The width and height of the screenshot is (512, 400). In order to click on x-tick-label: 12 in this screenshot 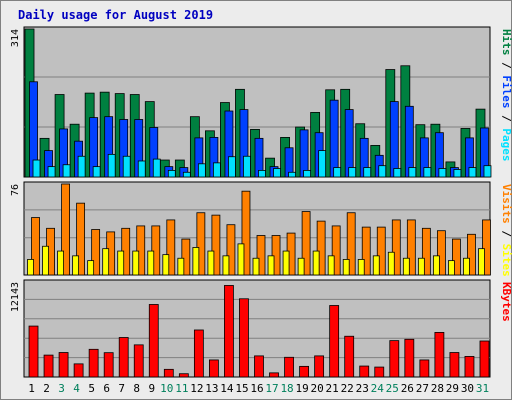, I will do `click(196, 388)`.